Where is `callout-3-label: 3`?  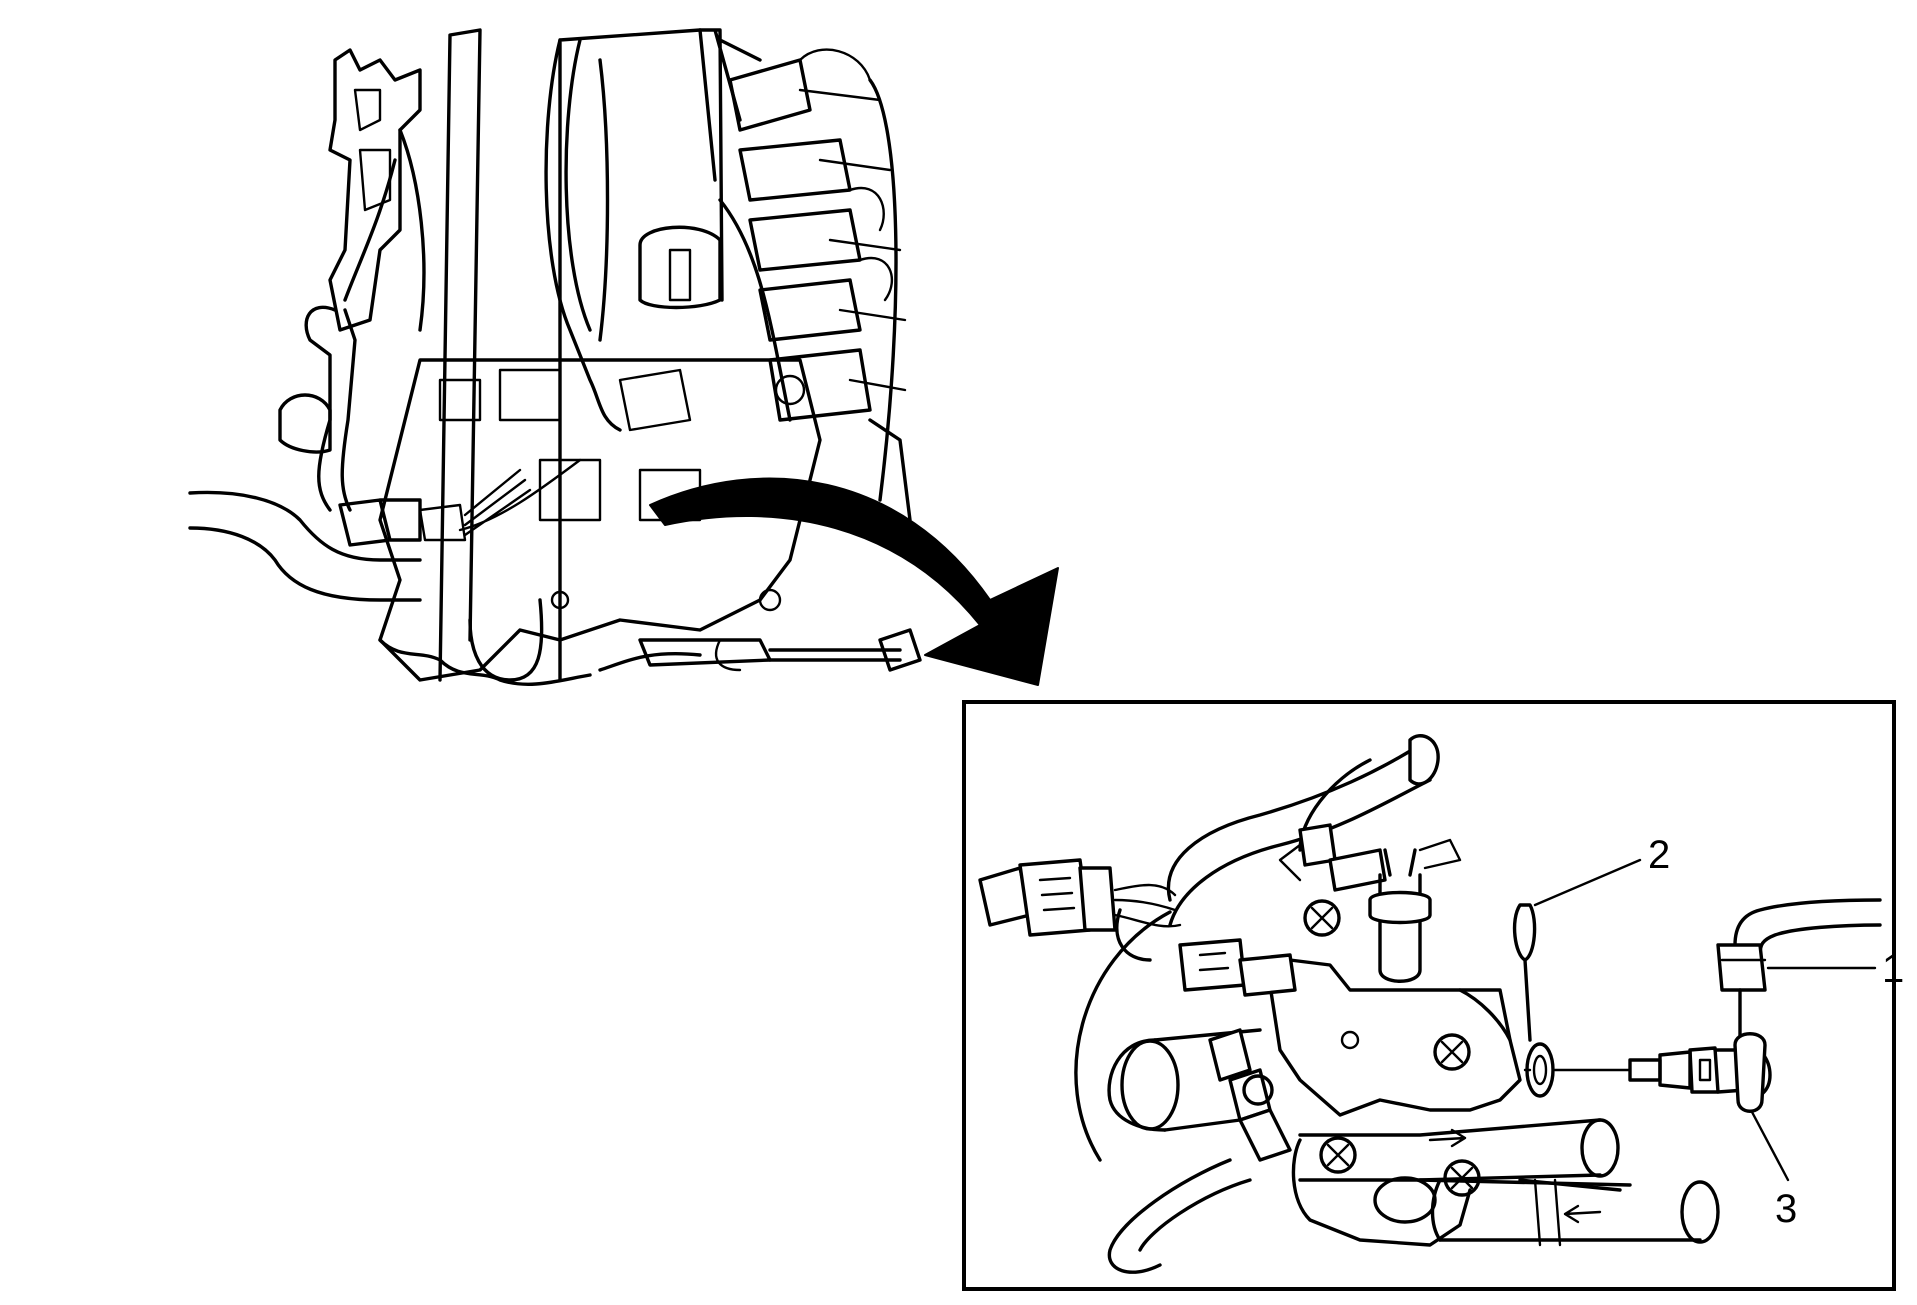 callout-3-label: 3 is located at coordinates (1786, 1209).